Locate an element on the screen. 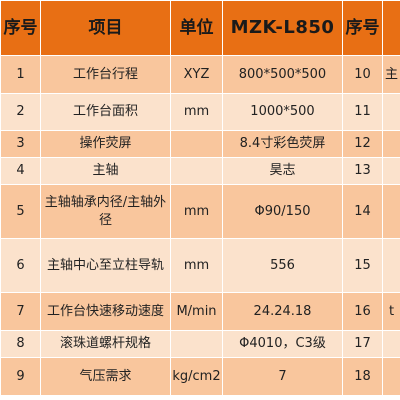 Image resolution: width=400 pixels, height=400 pixels. row-item-text: 工作台行程 is located at coordinates (105, 74).